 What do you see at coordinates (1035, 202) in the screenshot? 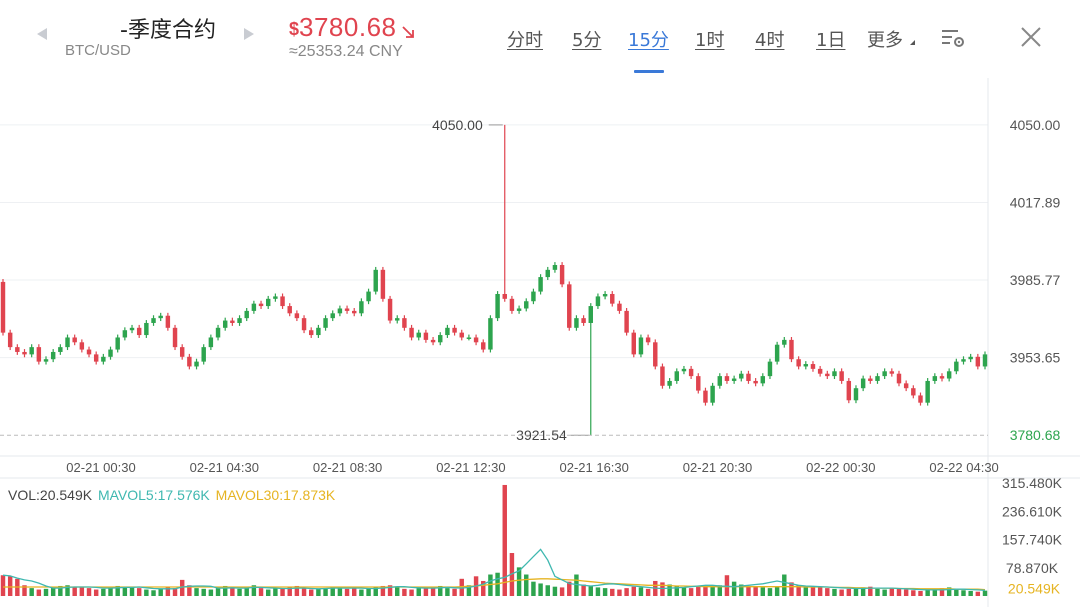
I see `price-axis-label: 4017.89` at bounding box center [1035, 202].